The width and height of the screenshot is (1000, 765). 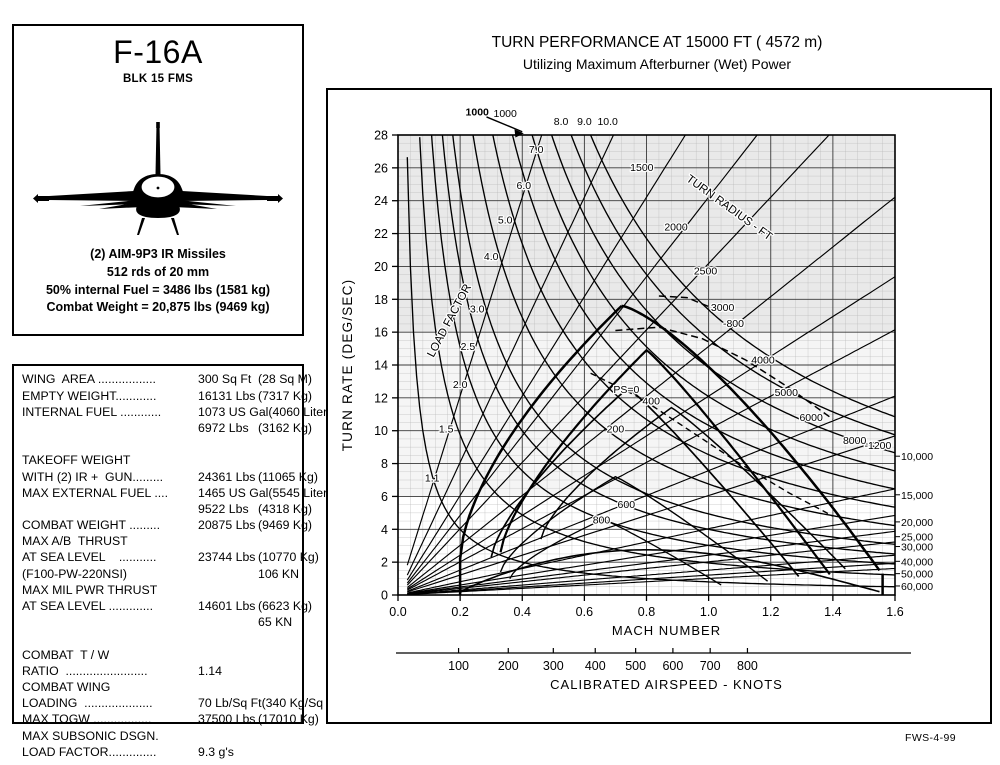 What do you see at coordinates (459, 612) in the screenshot?
I see `x-tick-label: 0.2` at bounding box center [459, 612].